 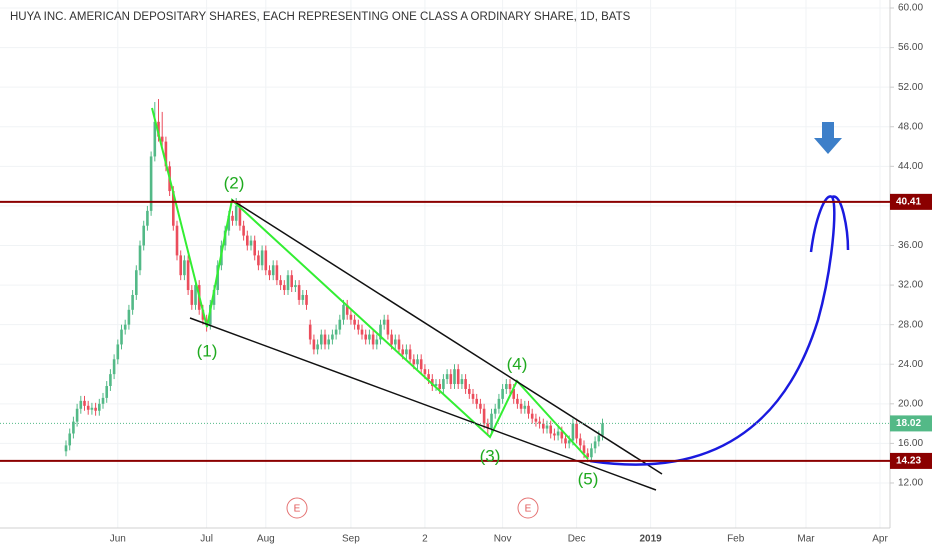 What do you see at coordinates (910, 364) in the screenshot?
I see `y-tick-label: 24.00` at bounding box center [910, 364].